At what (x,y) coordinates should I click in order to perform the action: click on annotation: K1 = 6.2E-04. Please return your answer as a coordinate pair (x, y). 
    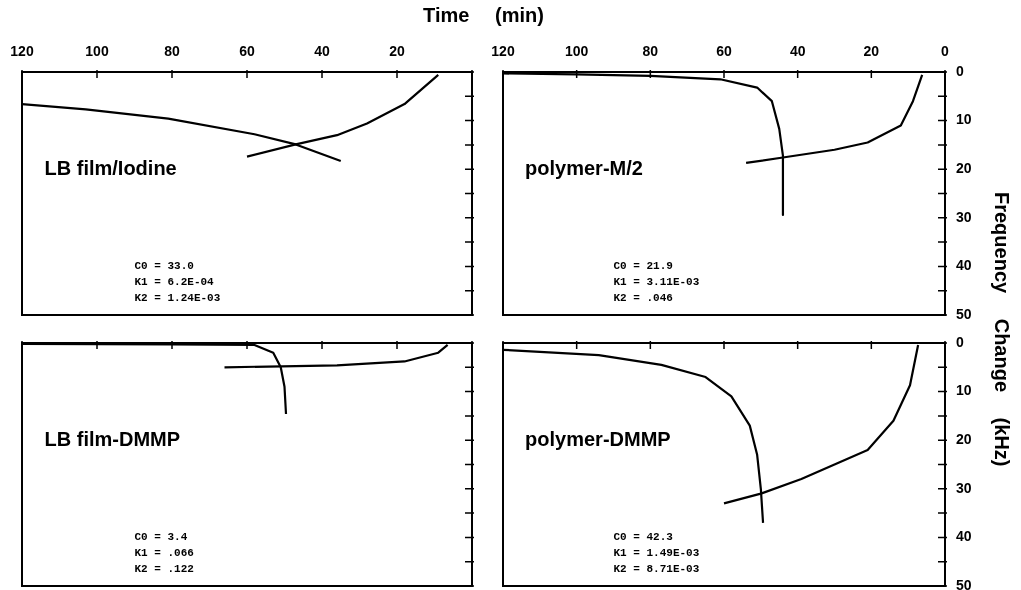
    Looking at the image, I should click on (174, 281).